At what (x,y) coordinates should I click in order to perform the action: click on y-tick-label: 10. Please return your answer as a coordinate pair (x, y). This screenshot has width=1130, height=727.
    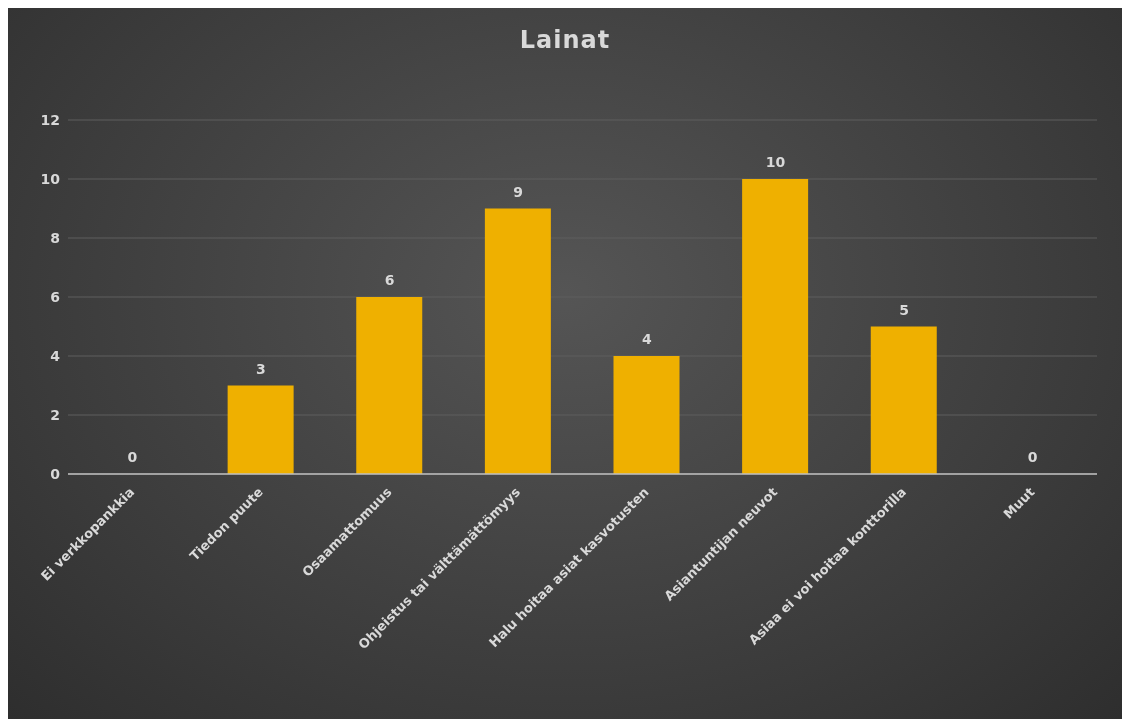
    Looking at the image, I should click on (50, 178).